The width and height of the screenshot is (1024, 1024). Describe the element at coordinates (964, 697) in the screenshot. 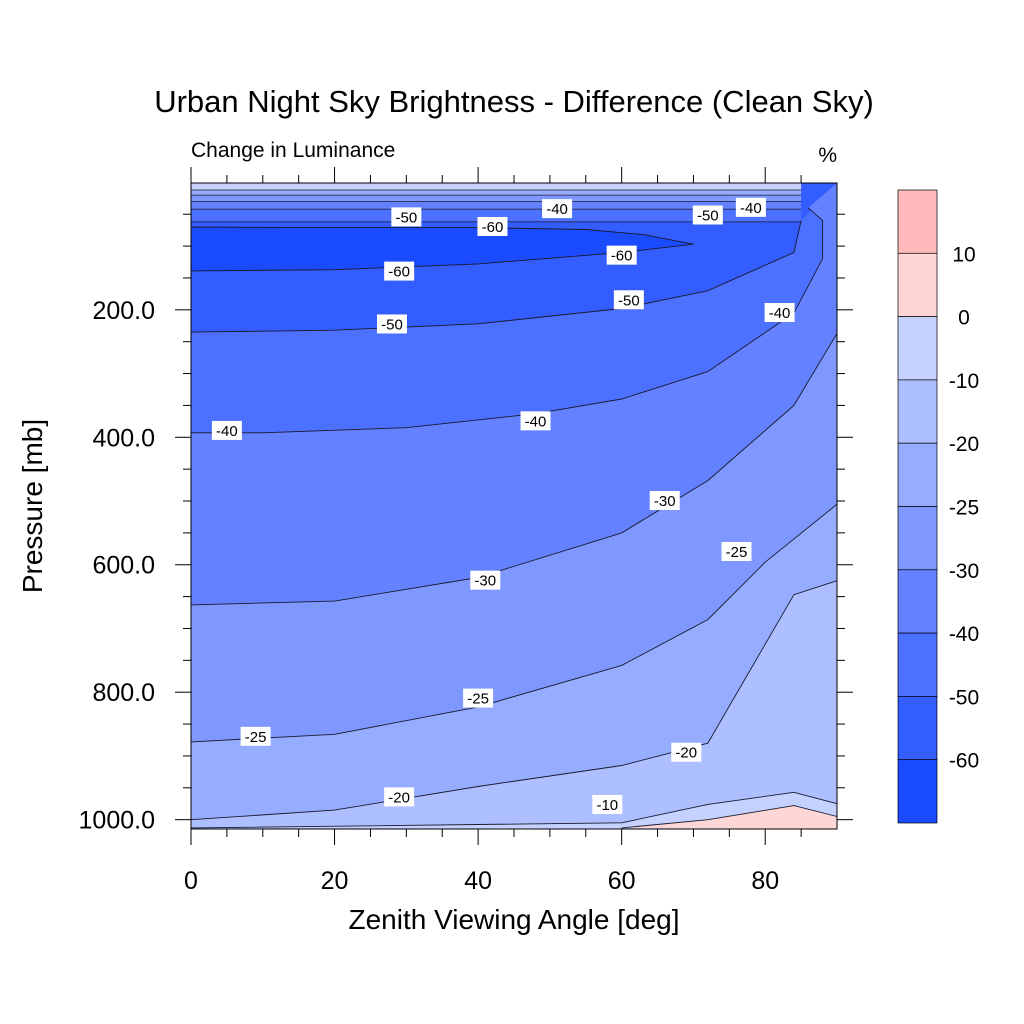

I see `colorbar-label: -50` at that location.